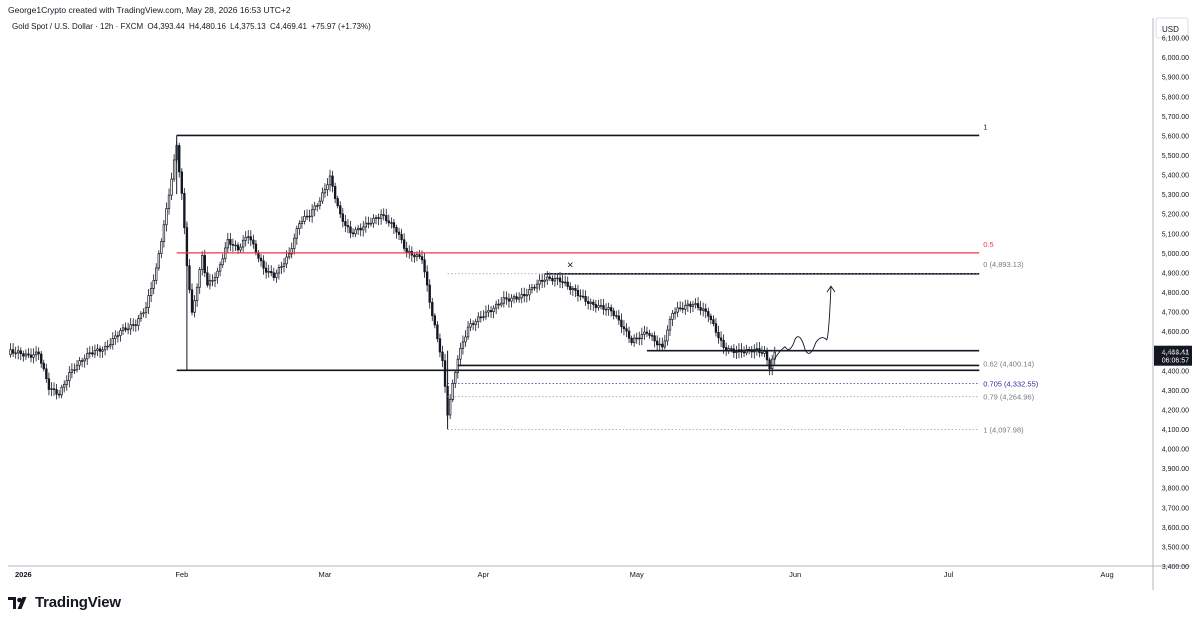  Describe the element at coordinates (181, 574) in the screenshot. I see `time-tick-label: Feb` at that location.